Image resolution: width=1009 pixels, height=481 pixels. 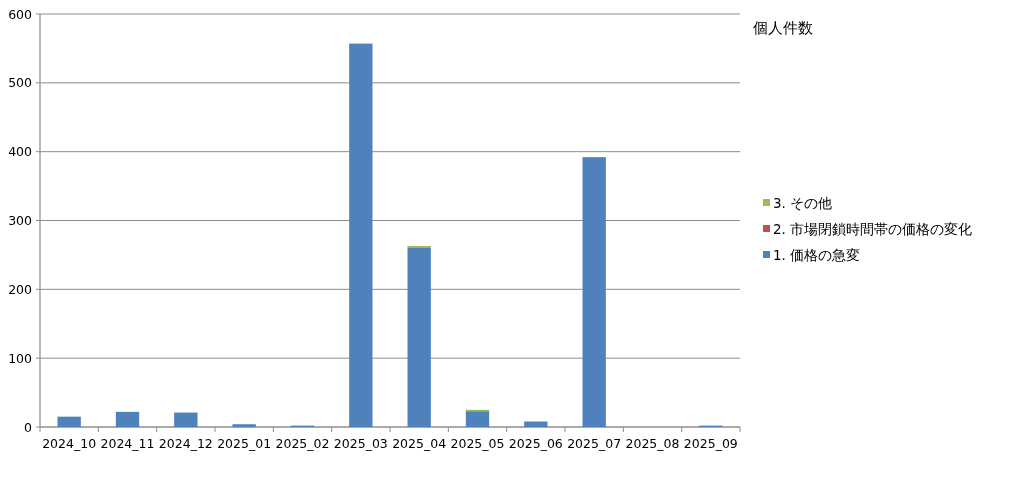 What do you see at coordinates (127, 443) in the screenshot?
I see `xtick: 2024_11` at bounding box center [127, 443].